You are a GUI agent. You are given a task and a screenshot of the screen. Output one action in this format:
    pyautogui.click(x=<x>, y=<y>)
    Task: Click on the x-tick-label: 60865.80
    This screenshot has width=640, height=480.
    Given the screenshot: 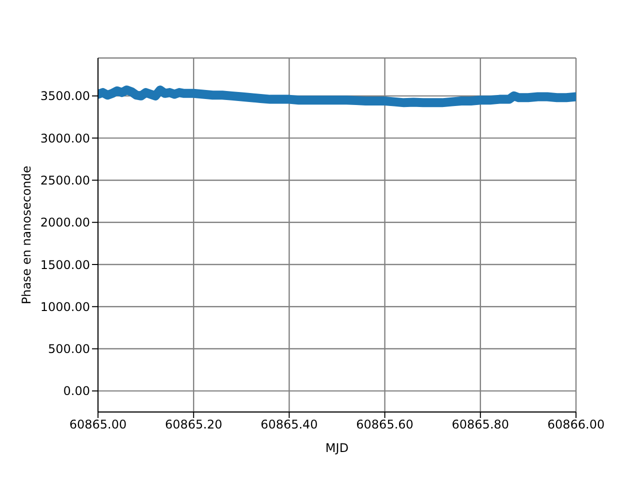 What is the action you would take?
    pyautogui.click(x=481, y=425)
    